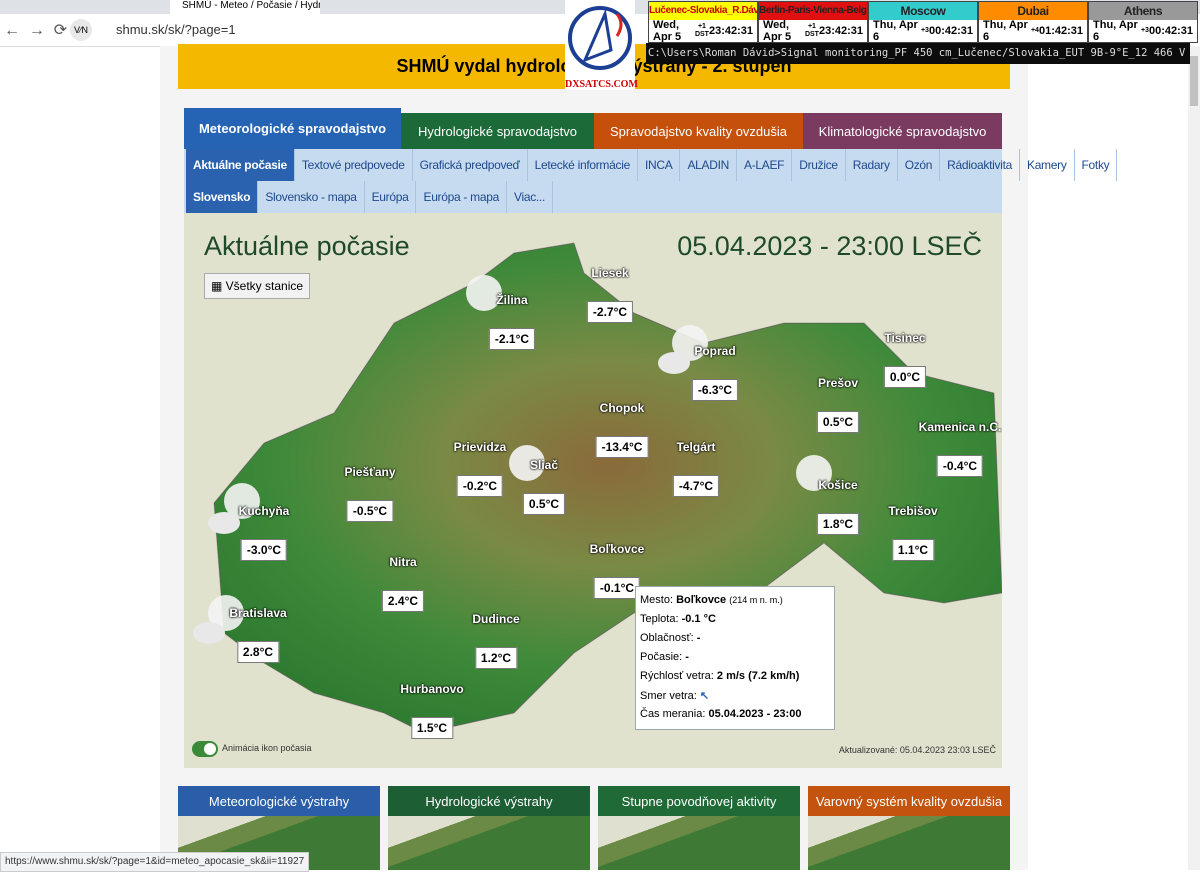 The height and width of the screenshot is (872, 1200). I want to click on station: Nitra 2.4°C, so click(403, 583).